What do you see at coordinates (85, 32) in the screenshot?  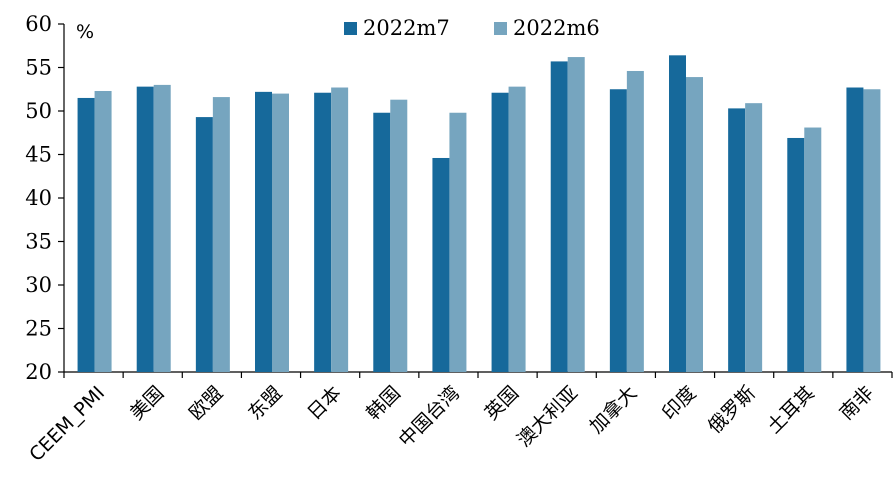 I see `y-unit-label: %` at bounding box center [85, 32].